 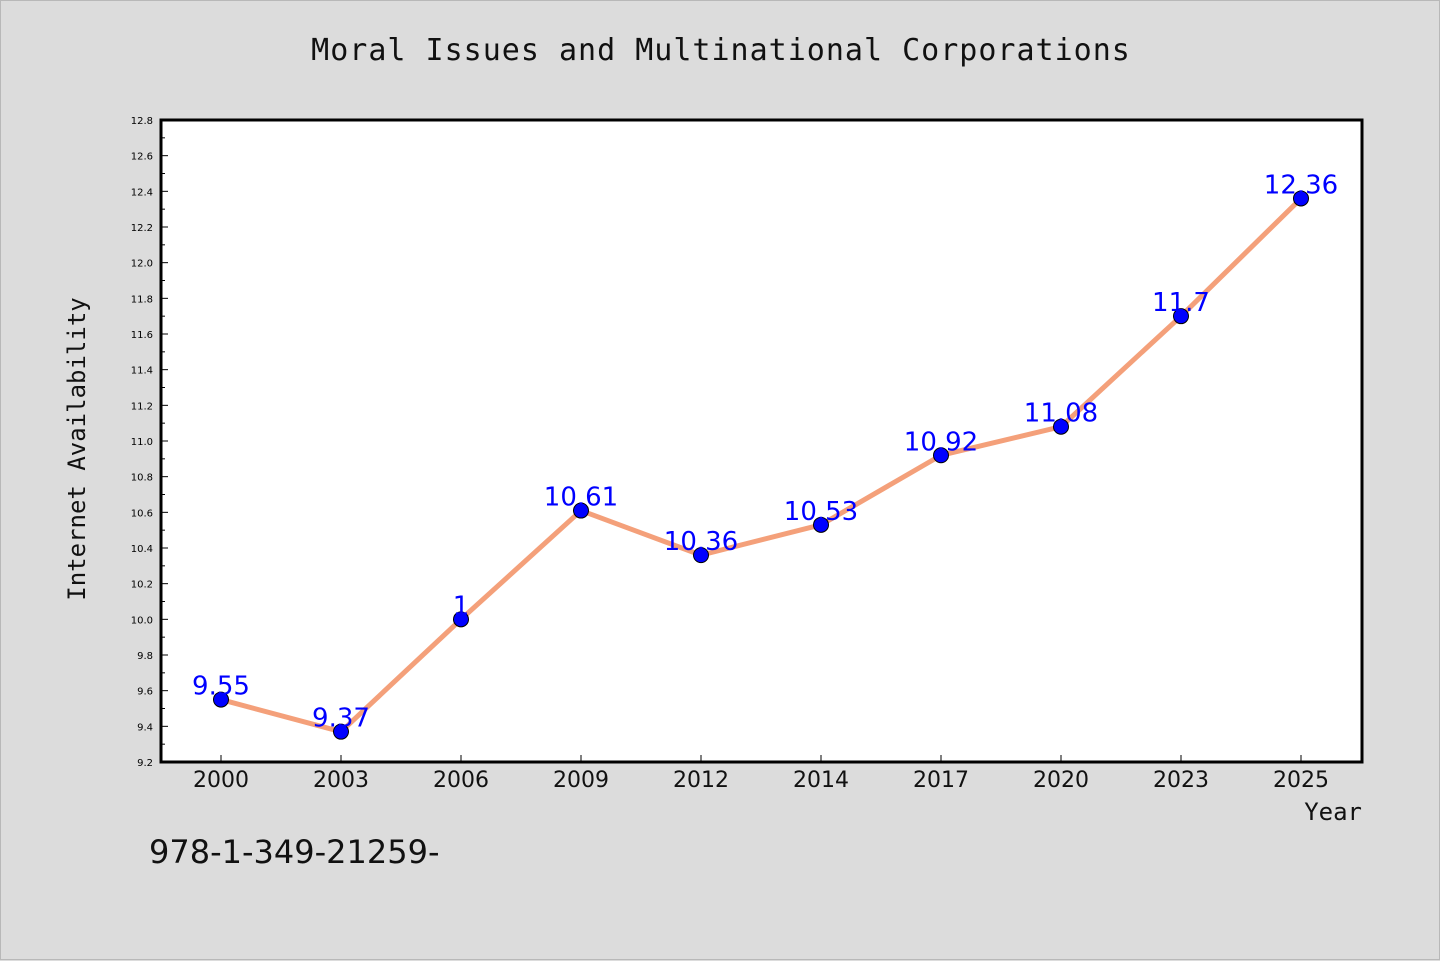 What do you see at coordinates (142, 228) in the screenshot?
I see `y-tick-label: 12.2` at bounding box center [142, 228].